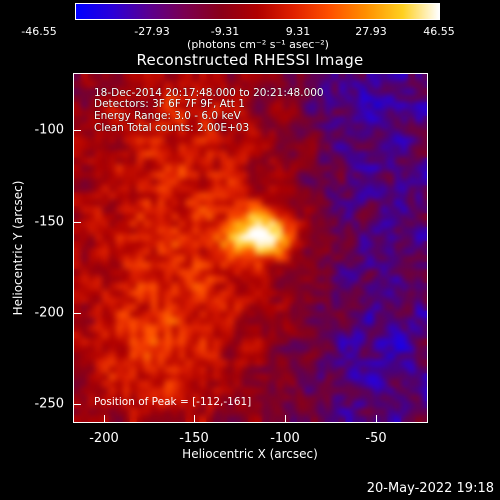  Describe the element at coordinates (298, 31) in the screenshot. I see `colorbar-tick-label: 9.31` at that location.